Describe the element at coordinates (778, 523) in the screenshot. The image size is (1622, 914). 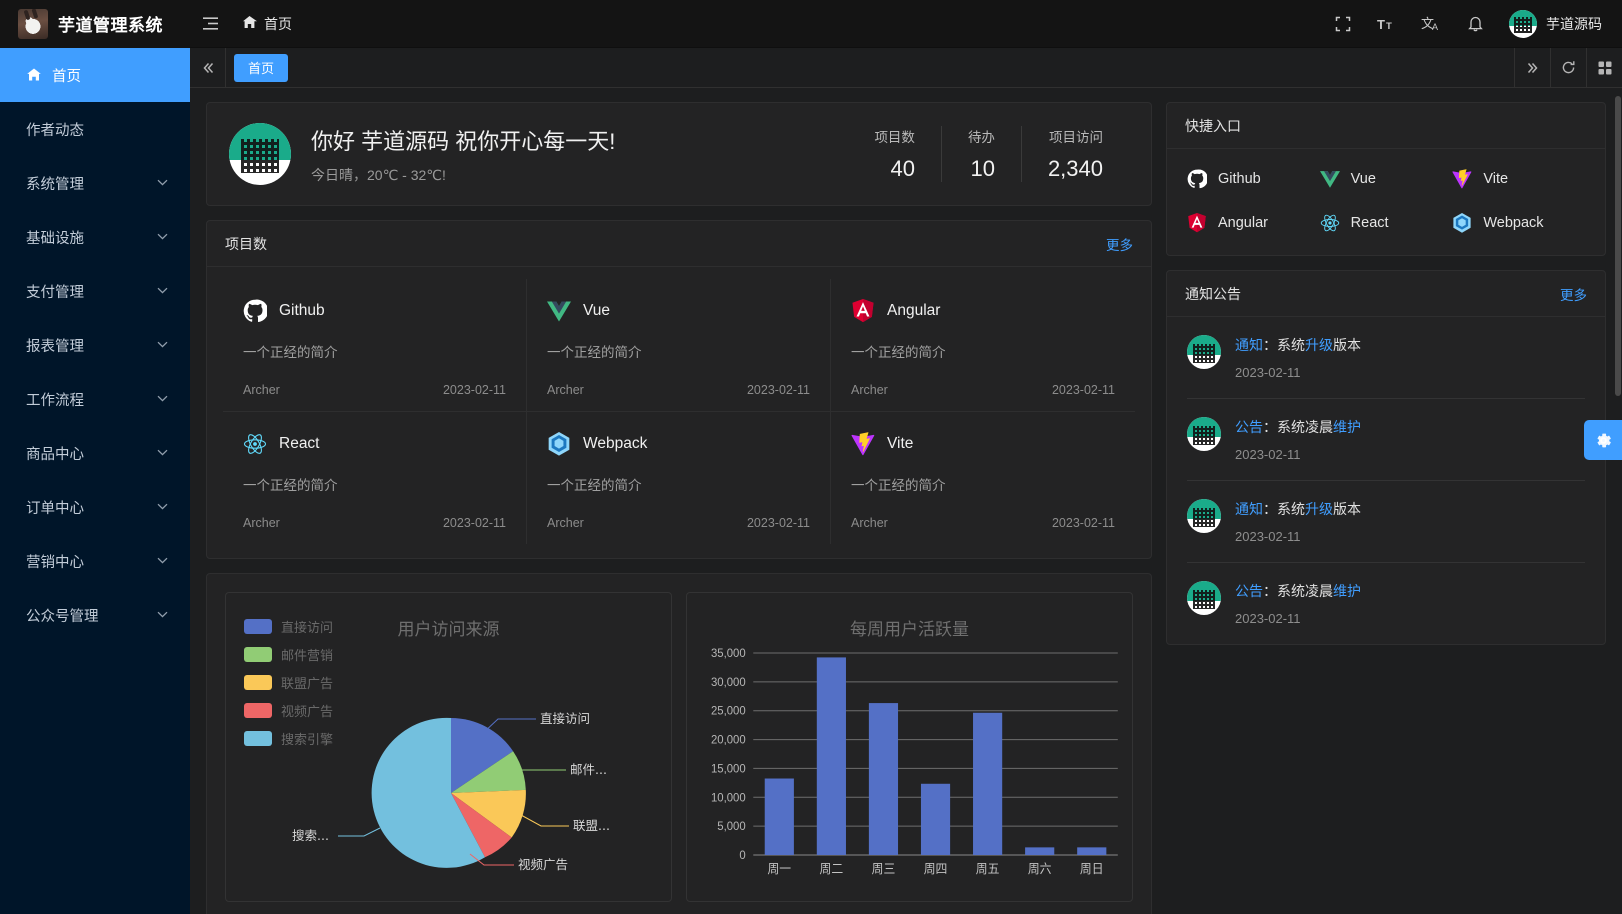
I see `project-date: 2023-02-11` at that location.